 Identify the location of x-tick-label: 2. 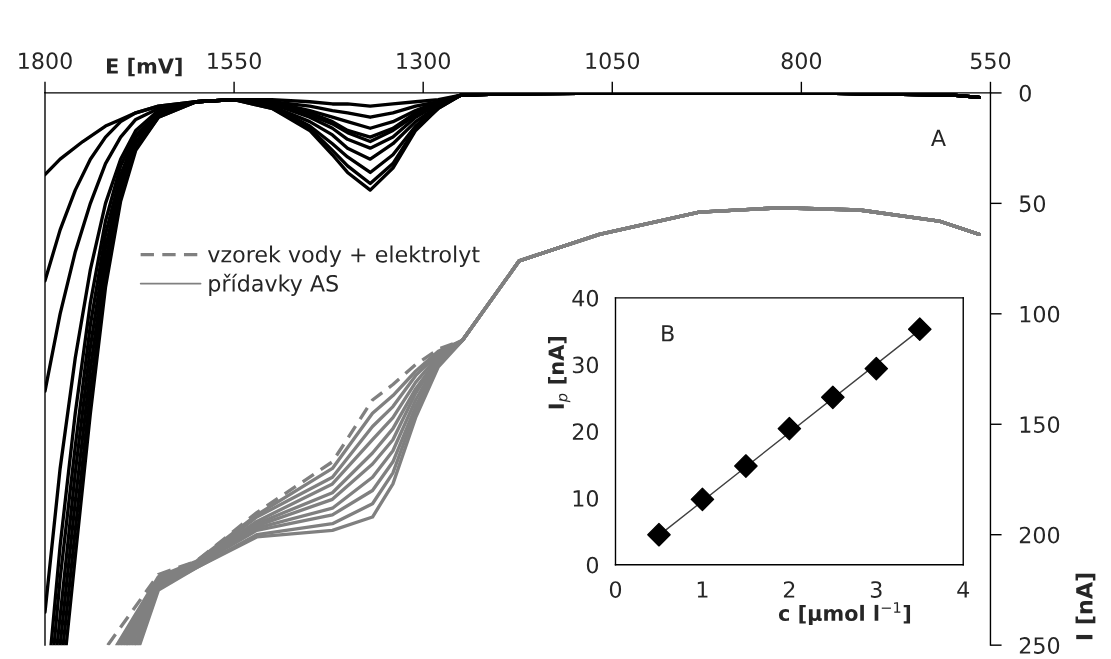
(789, 589).